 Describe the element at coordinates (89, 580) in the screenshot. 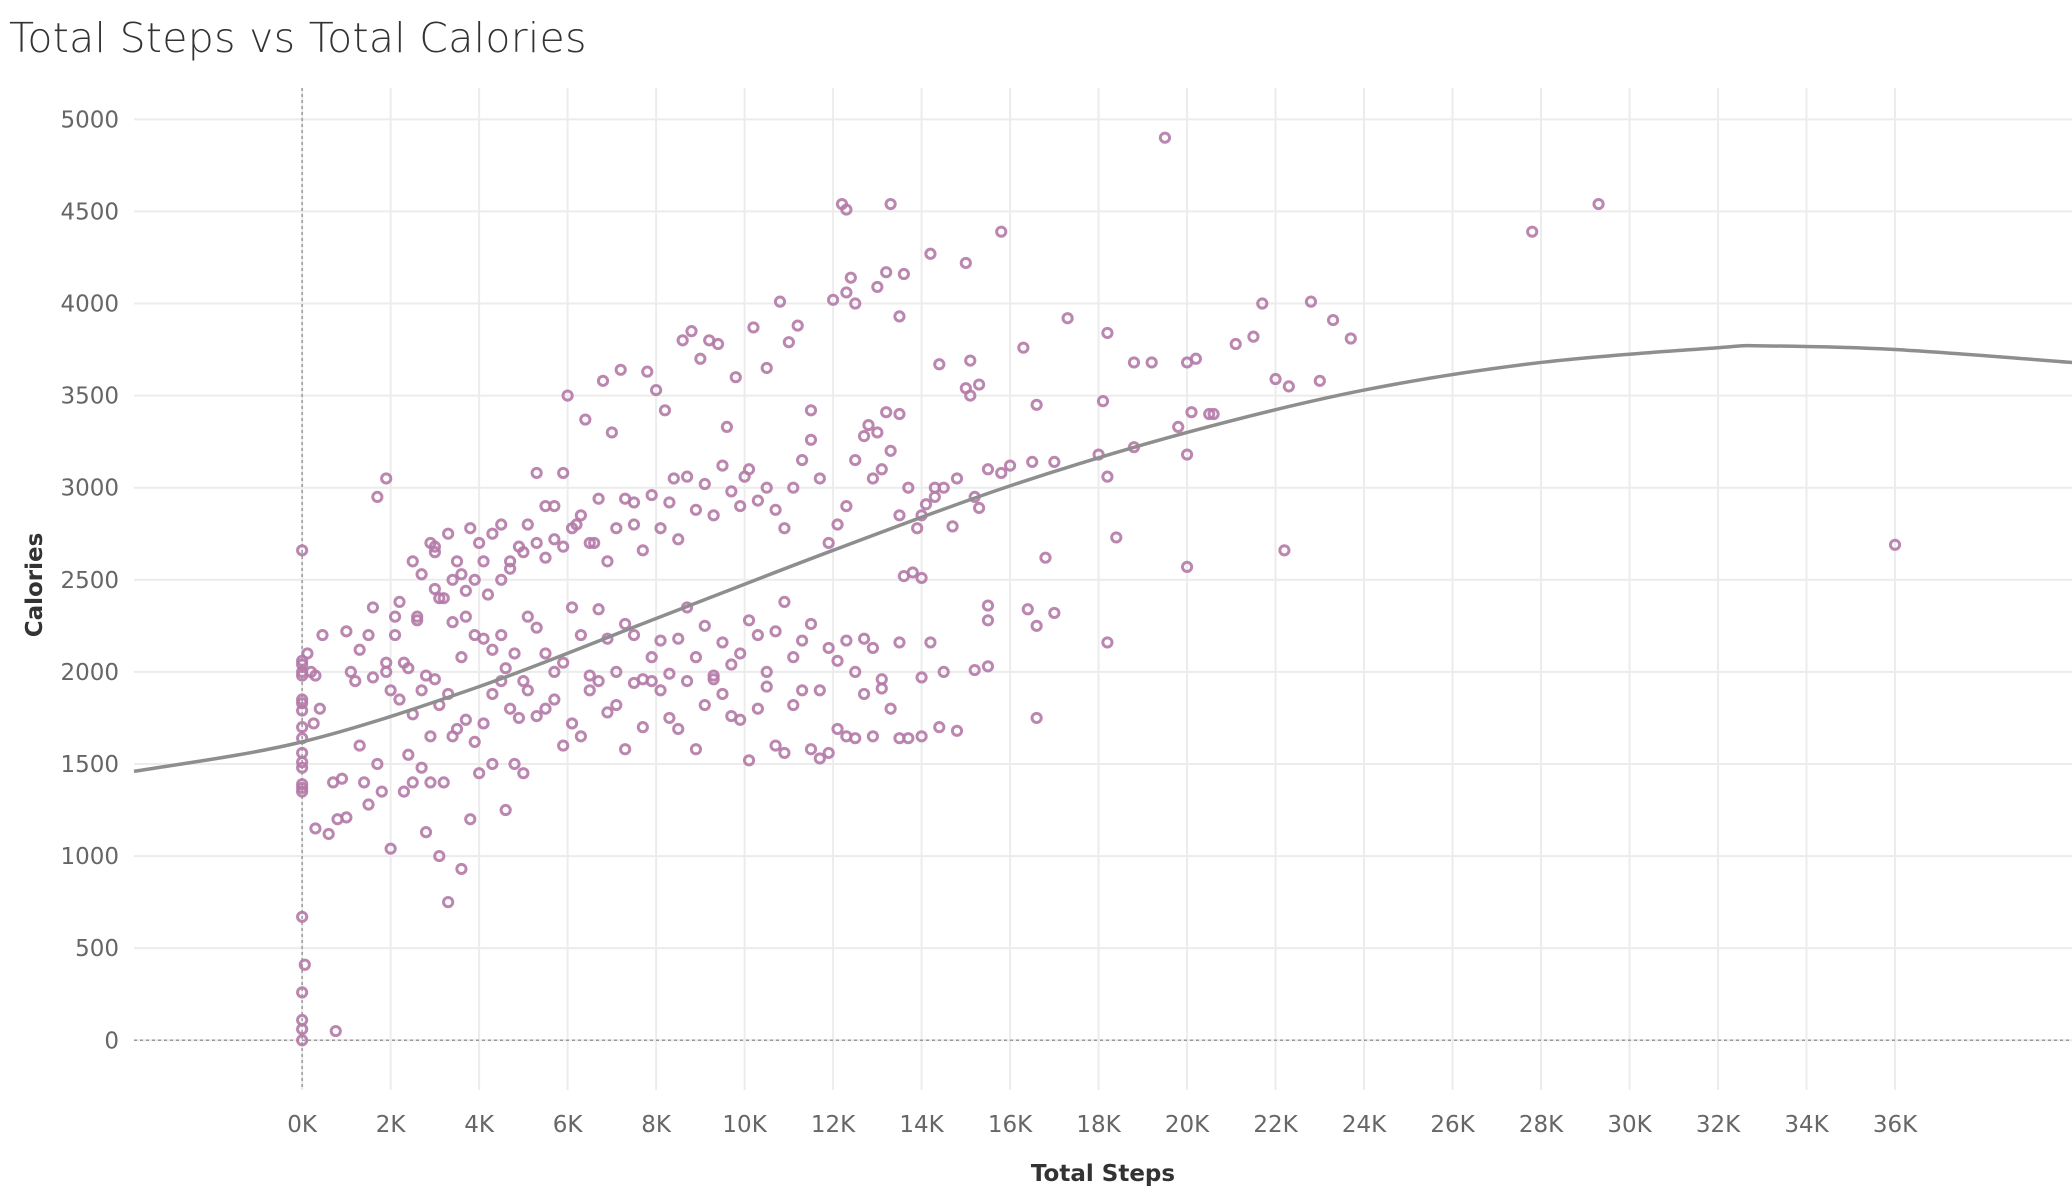

I see `y-axis-tick-labels: 0 500 1000 1500 2000 2500 3000 3500 4000 4500 5000` at that location.